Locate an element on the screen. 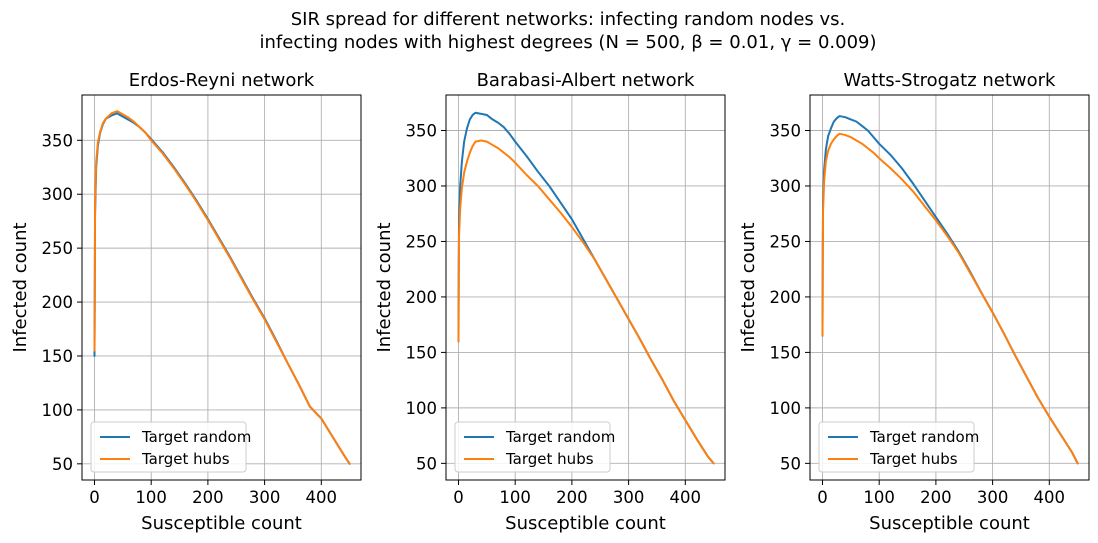 This screenshot has height=543, width=1098. chart-title: Watts-Strogatz network is located at coordinates (950, 80).